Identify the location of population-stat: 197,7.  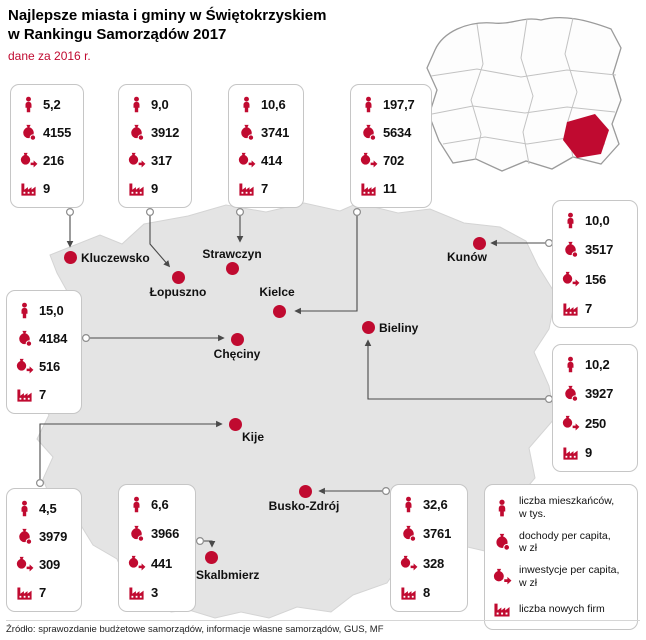
(391, 104).